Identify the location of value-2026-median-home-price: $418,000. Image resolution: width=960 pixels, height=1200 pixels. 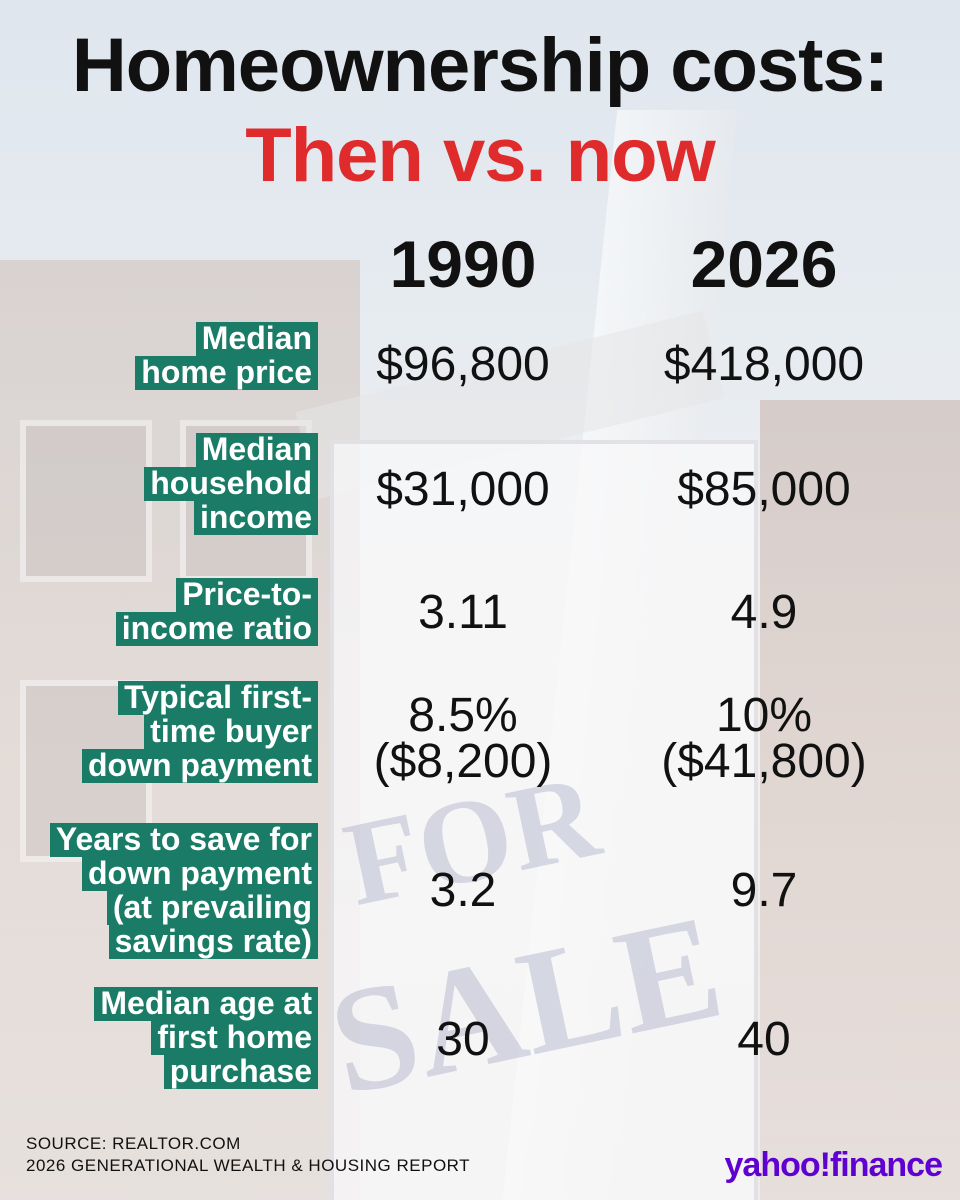
(764, 364).